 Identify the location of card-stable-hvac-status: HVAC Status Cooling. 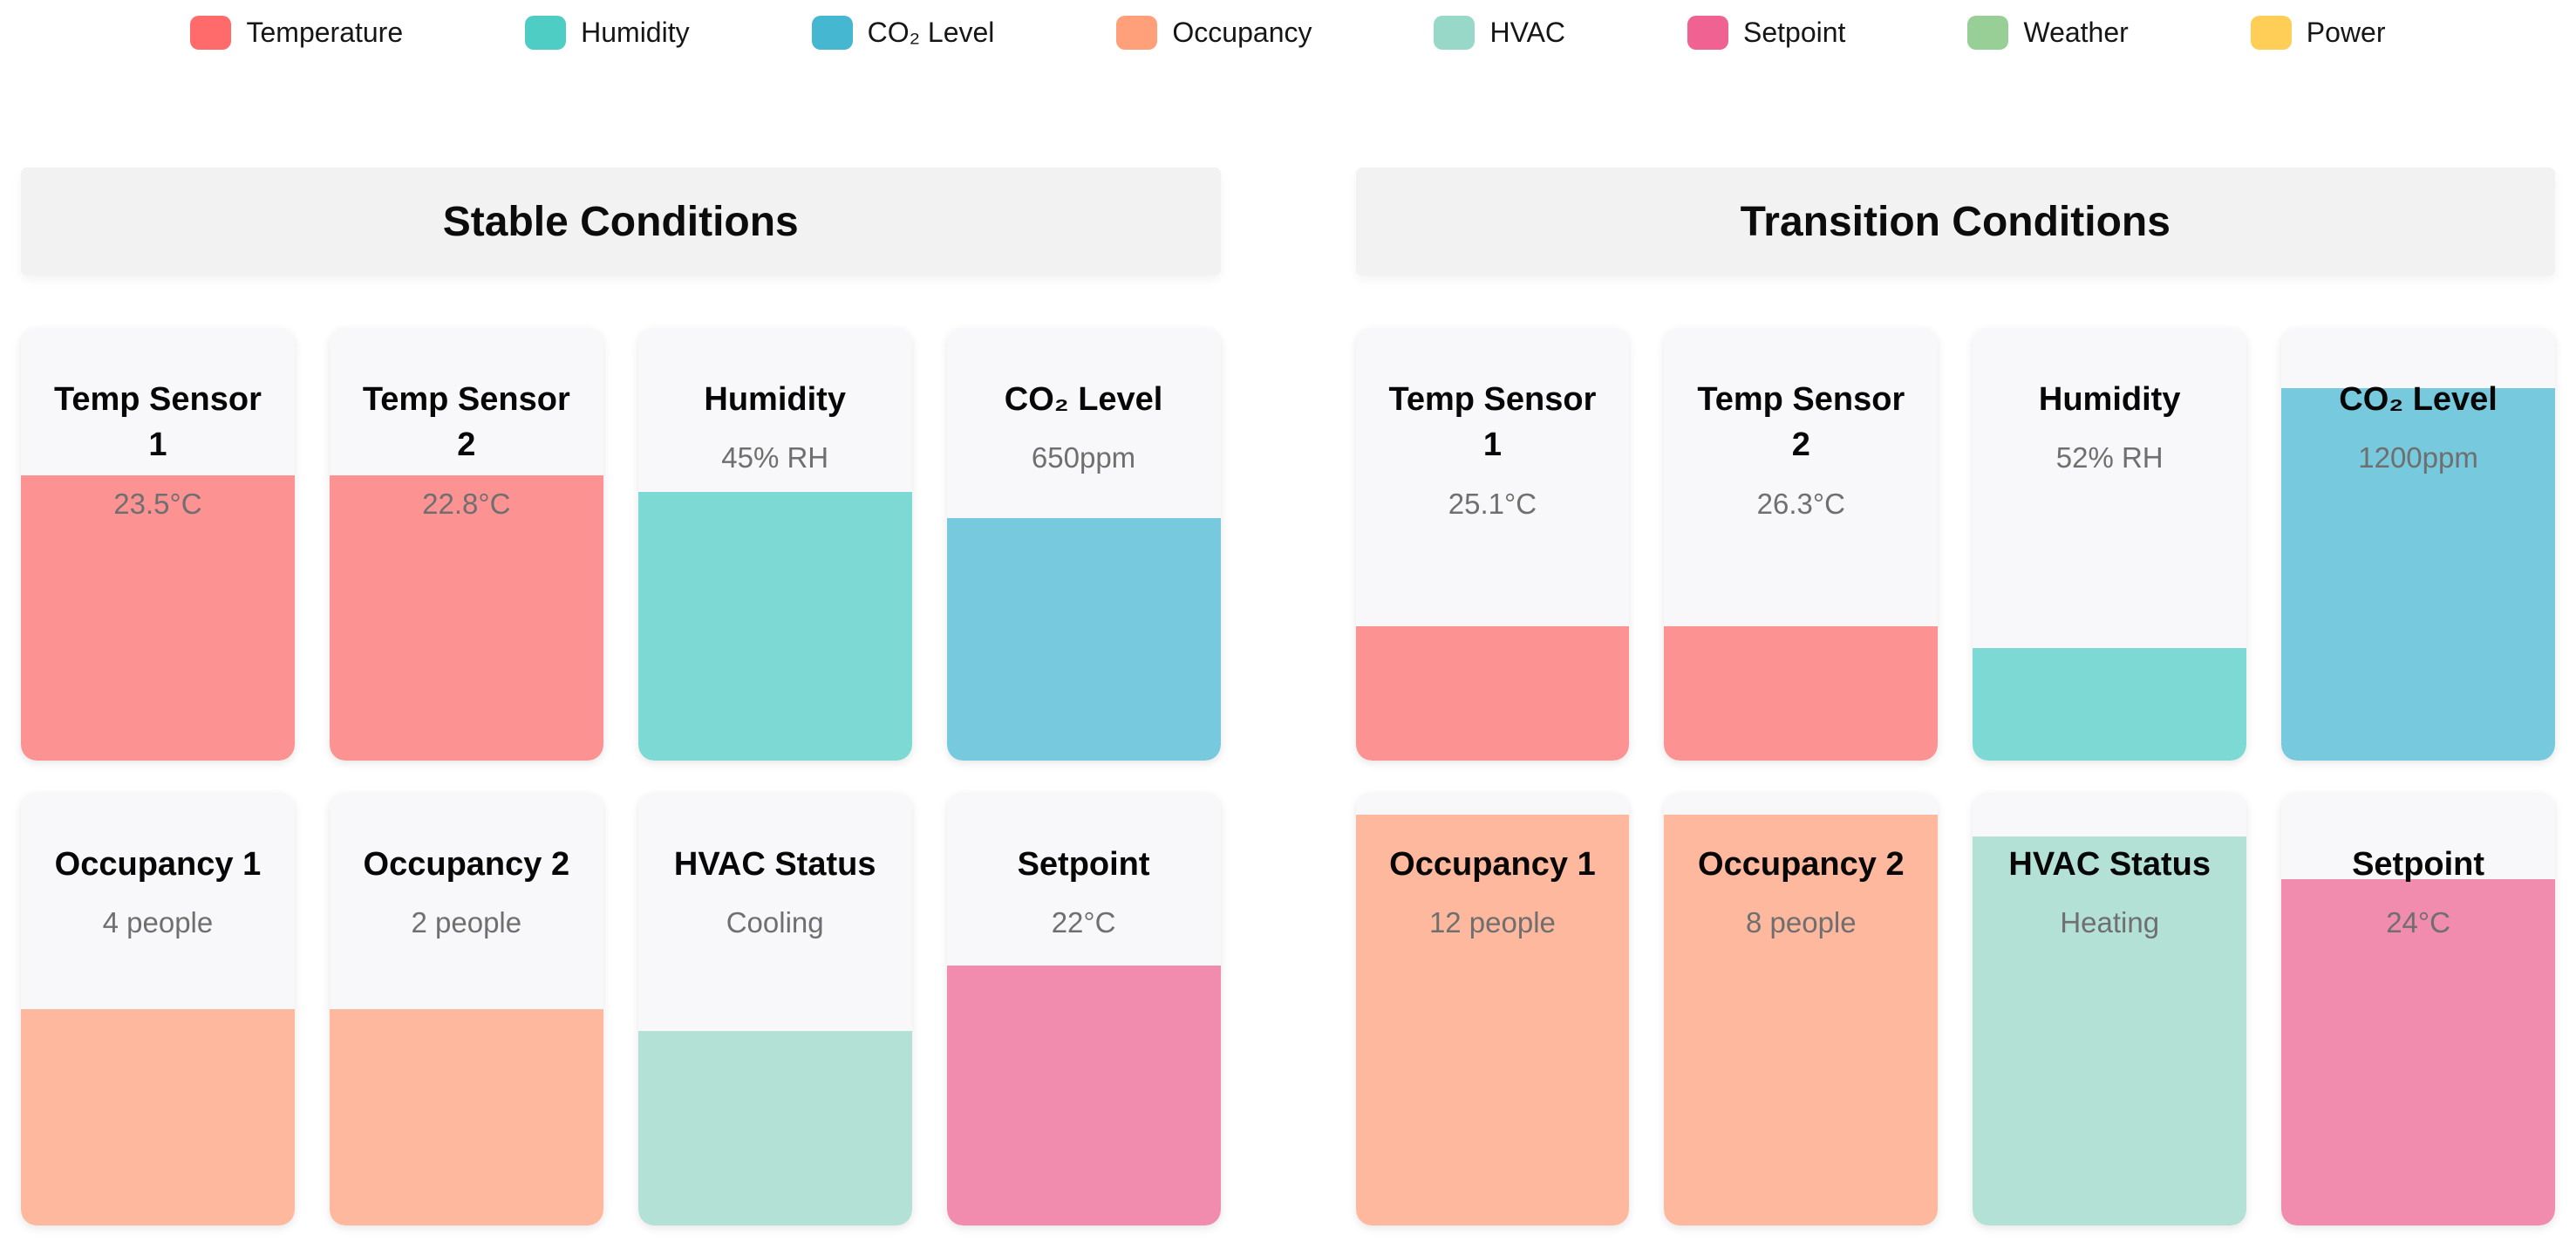
(775, 1009).